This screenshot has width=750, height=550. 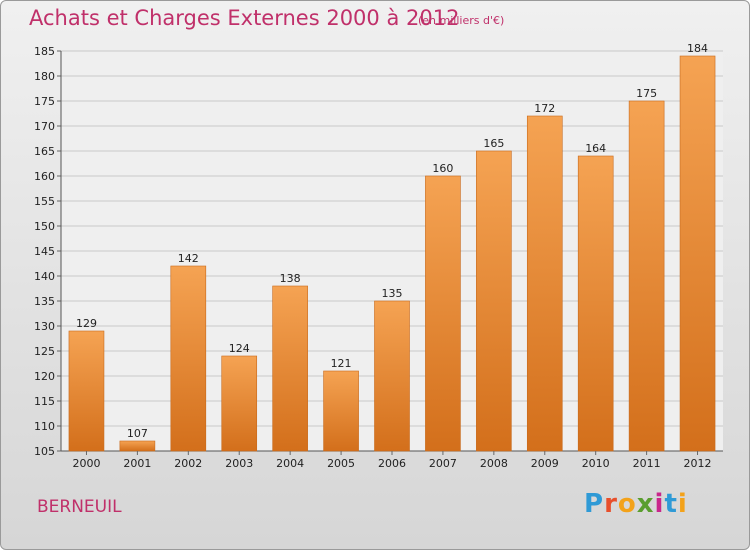 What do you see at coordinates (239, 463) in the screenshot?
I see `x-tick-label: 2003` at bounding box center [239, 463].